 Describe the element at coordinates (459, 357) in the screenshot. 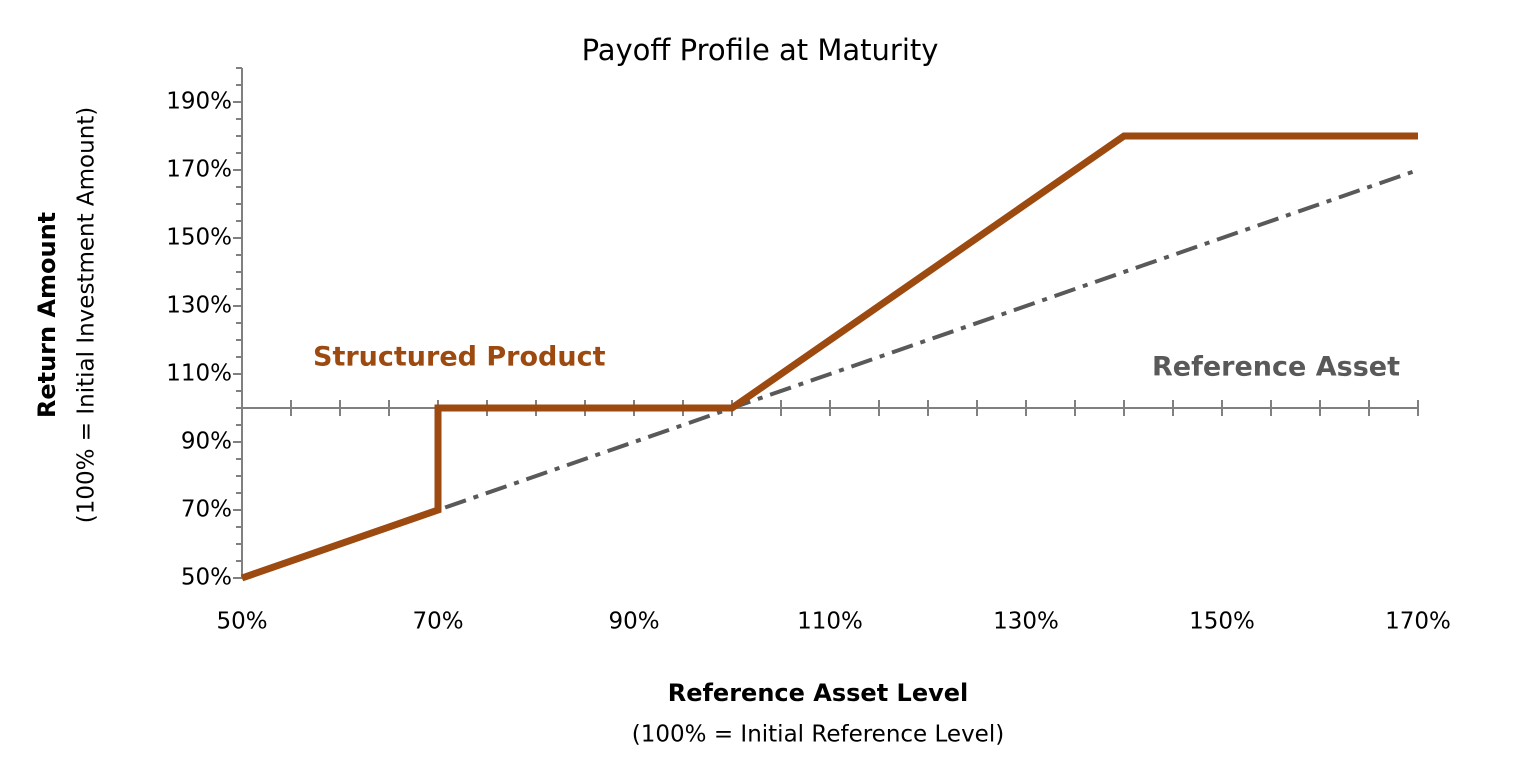

I see `series-label: Structured Product` at that location.